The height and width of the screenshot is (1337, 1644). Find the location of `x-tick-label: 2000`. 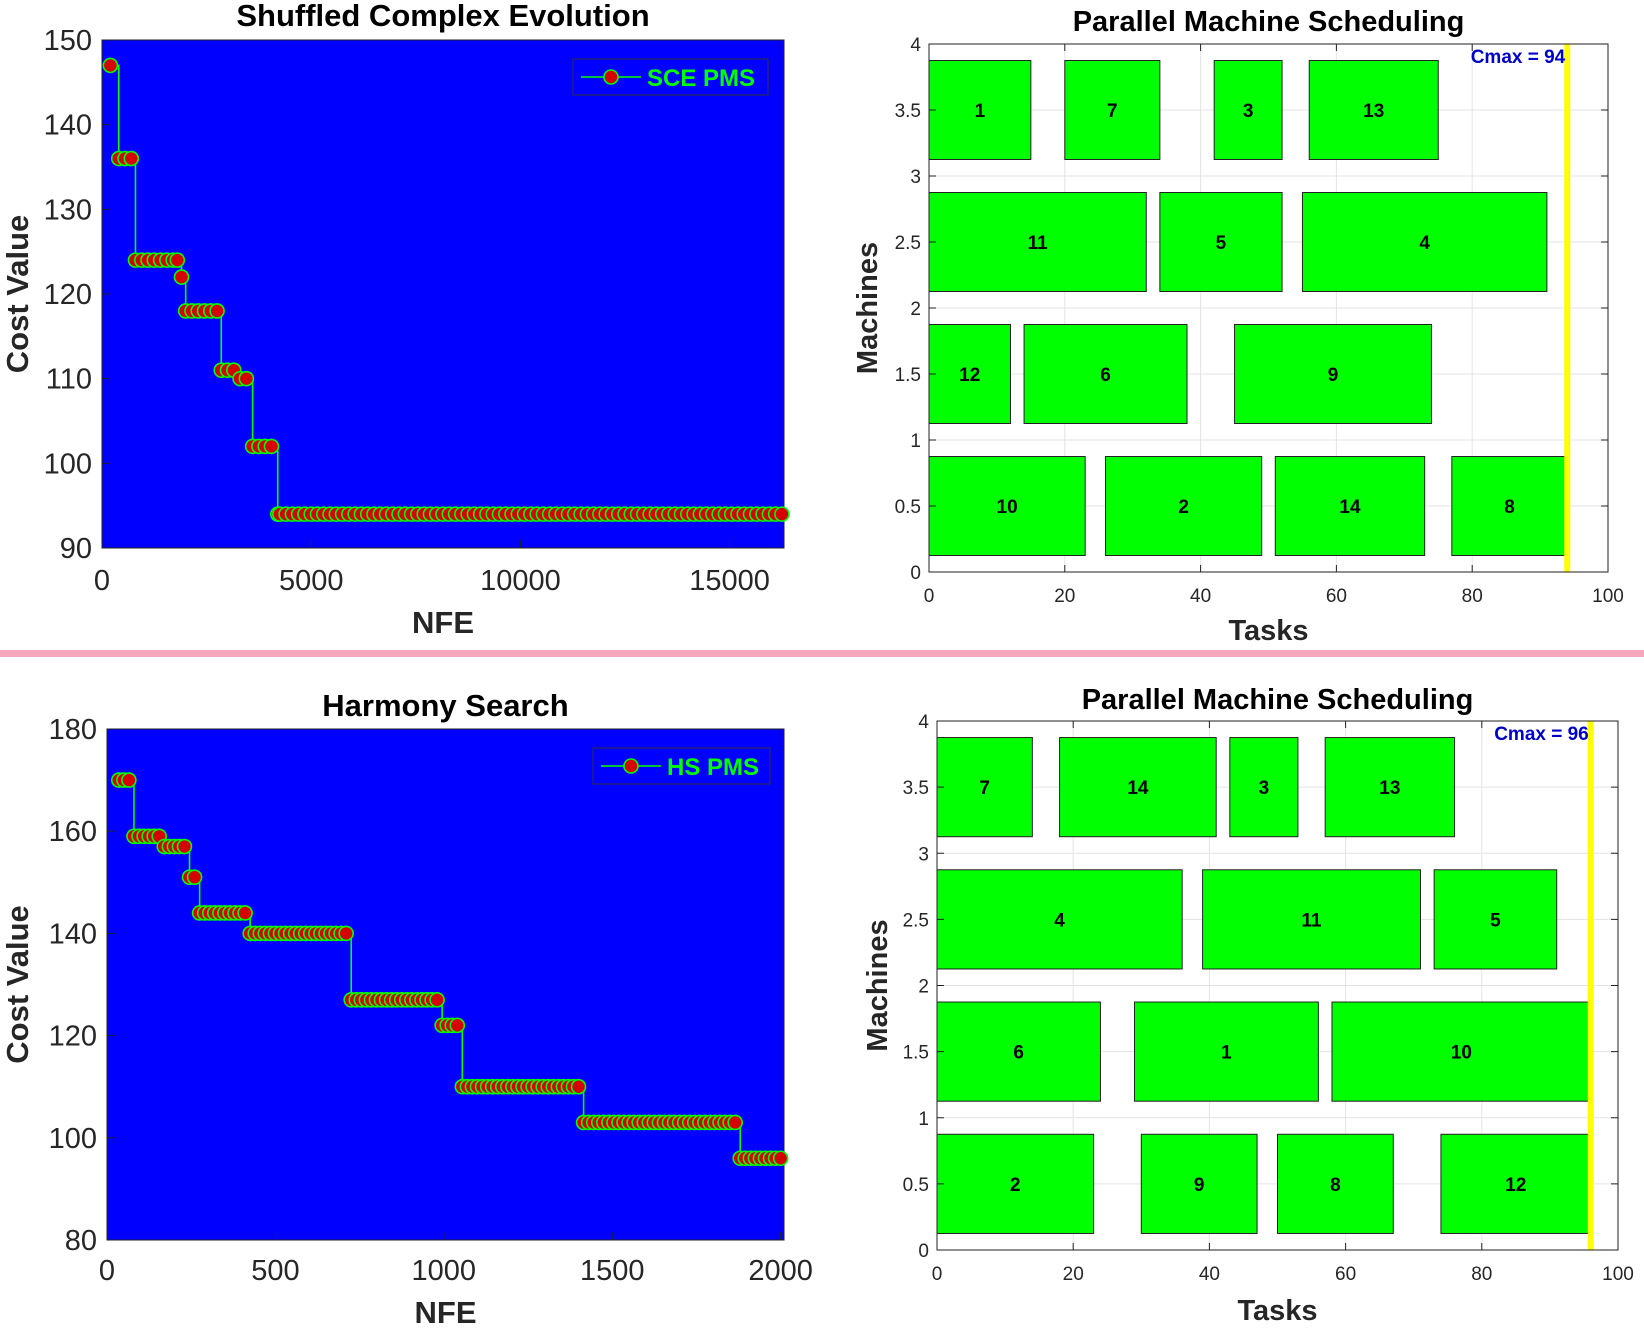

x-tick-label: 2000 is located at coordinates (780, 1271).